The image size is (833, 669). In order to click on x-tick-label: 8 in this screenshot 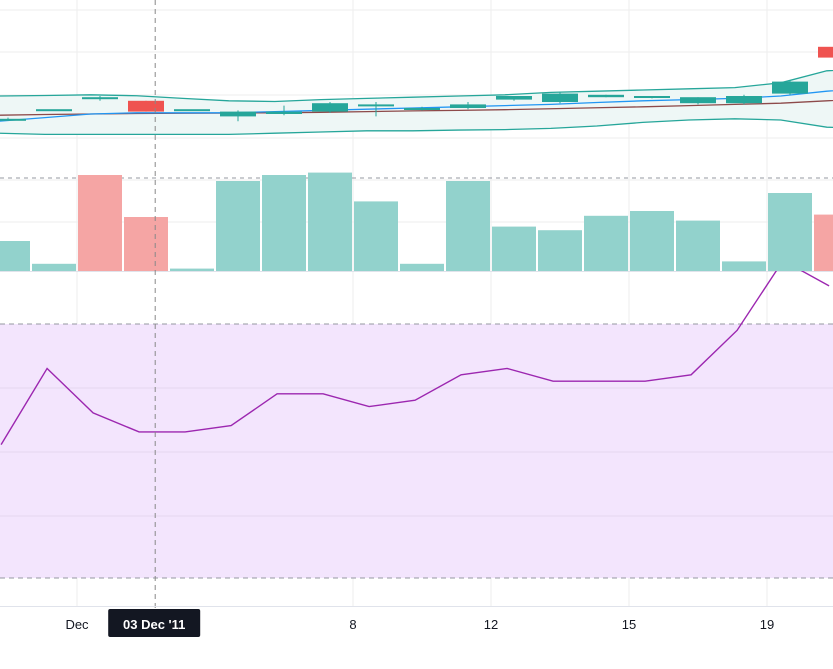, I will do `click(352, 624)`.